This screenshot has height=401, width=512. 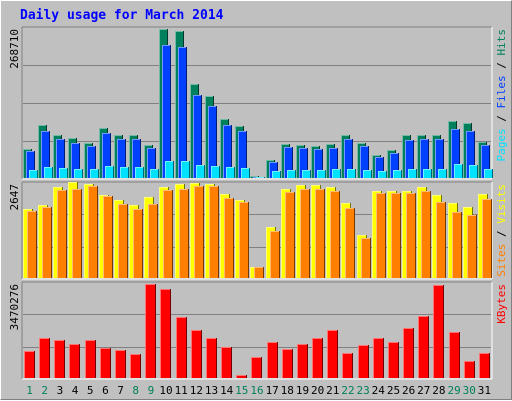 What do you see at coordinates (393, 390) in the screenshot?
I see `day-label-25: 25` at bounding box center [393, 390].